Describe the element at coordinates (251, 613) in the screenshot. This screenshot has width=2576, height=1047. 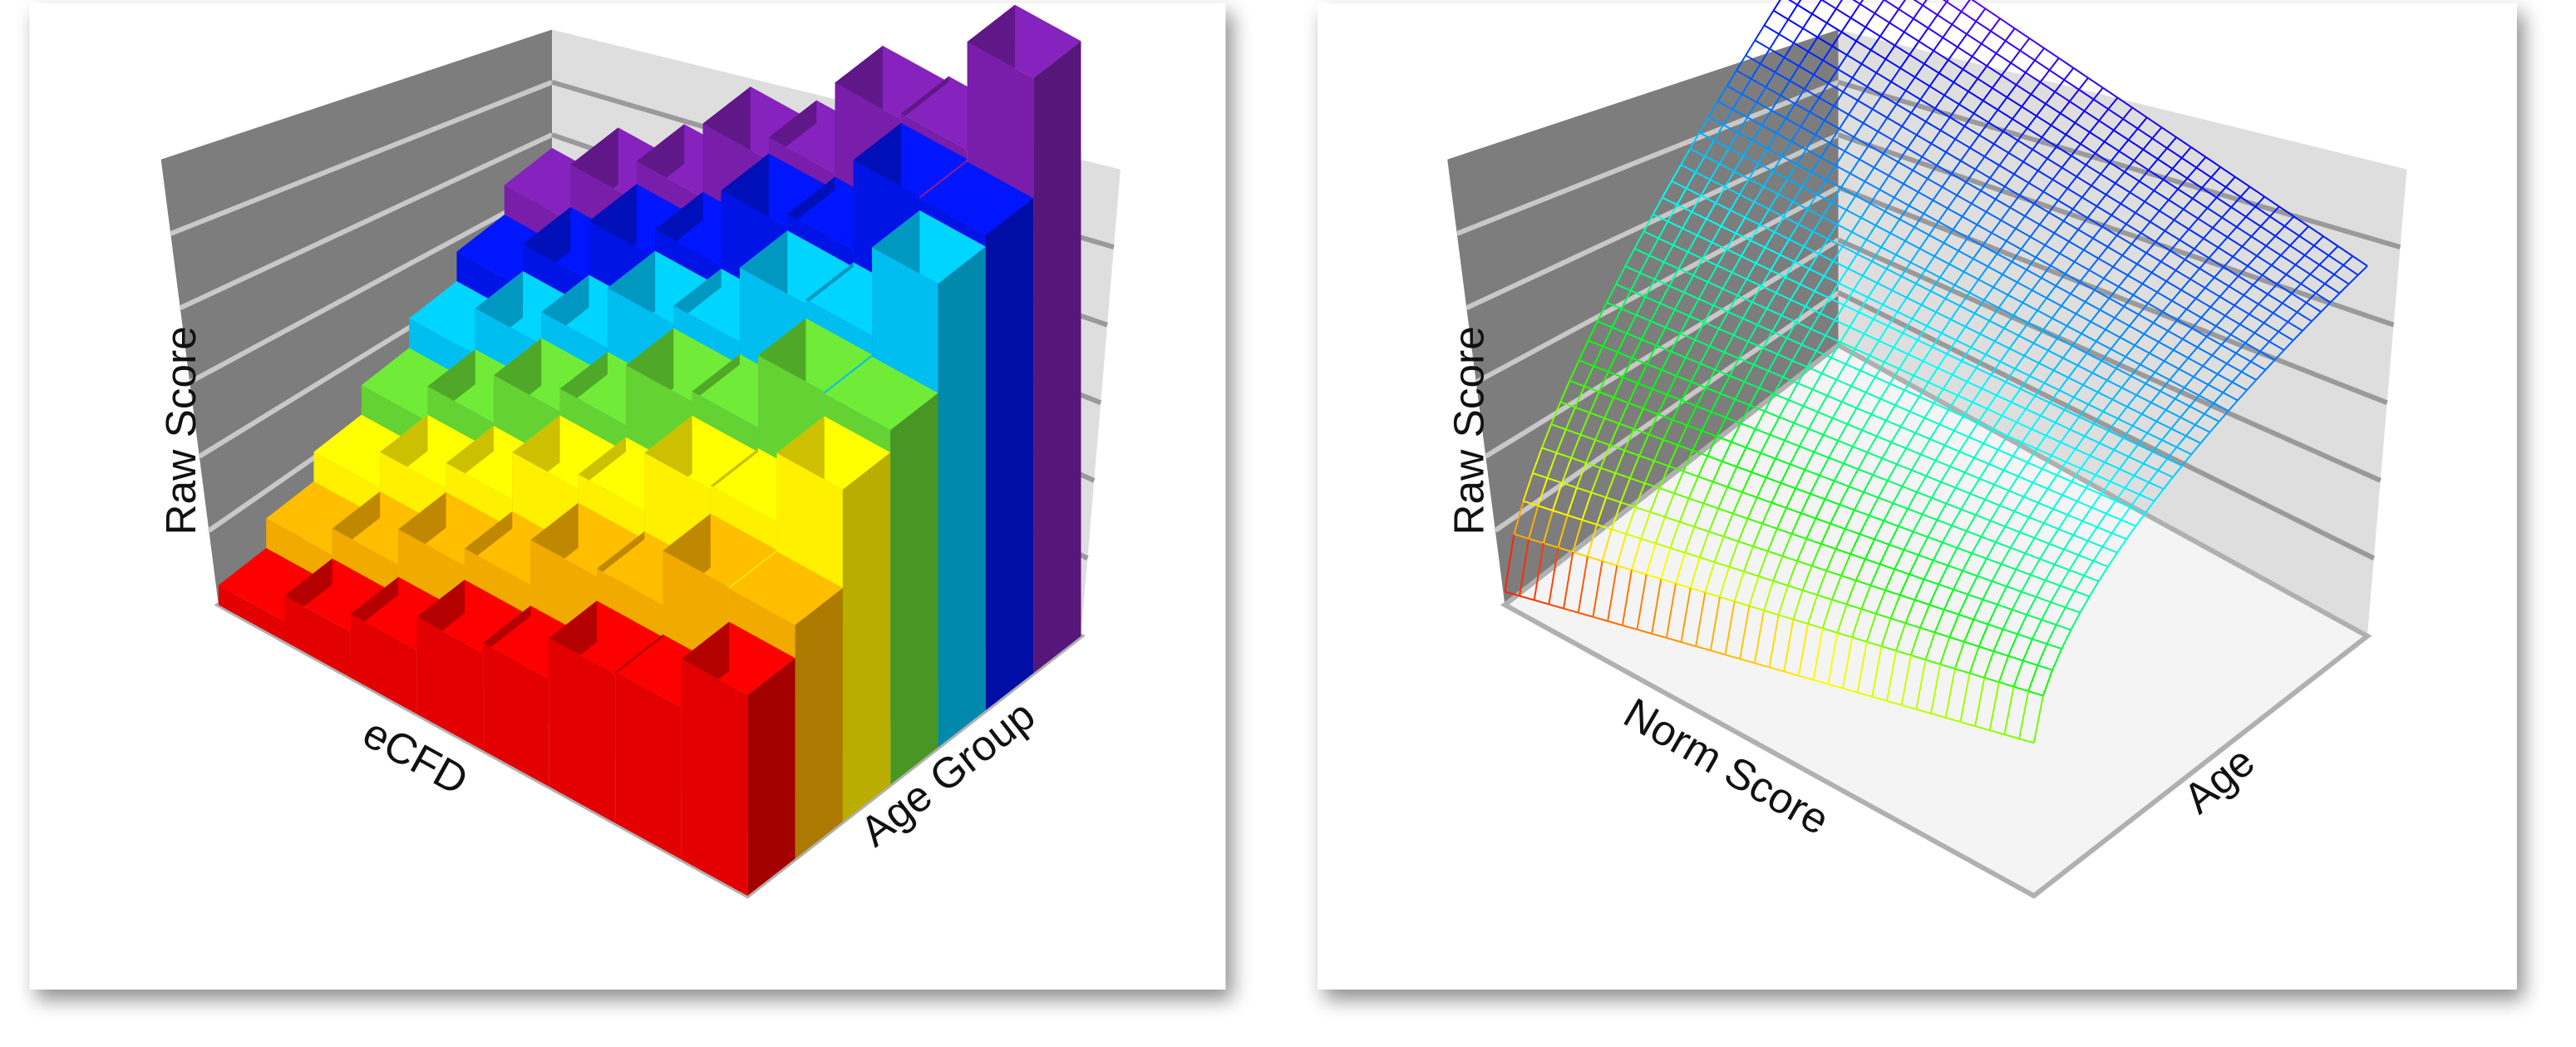
I see `bar-front` at that location.